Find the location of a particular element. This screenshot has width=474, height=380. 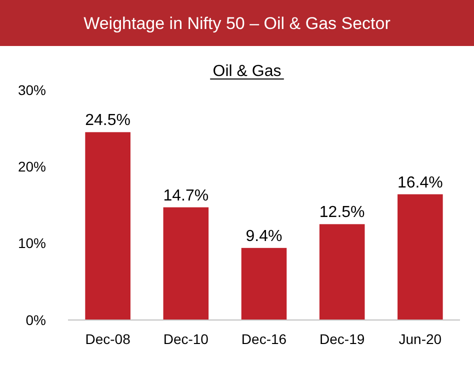

data-label: 24.5% is located at coordinates (108, 121).